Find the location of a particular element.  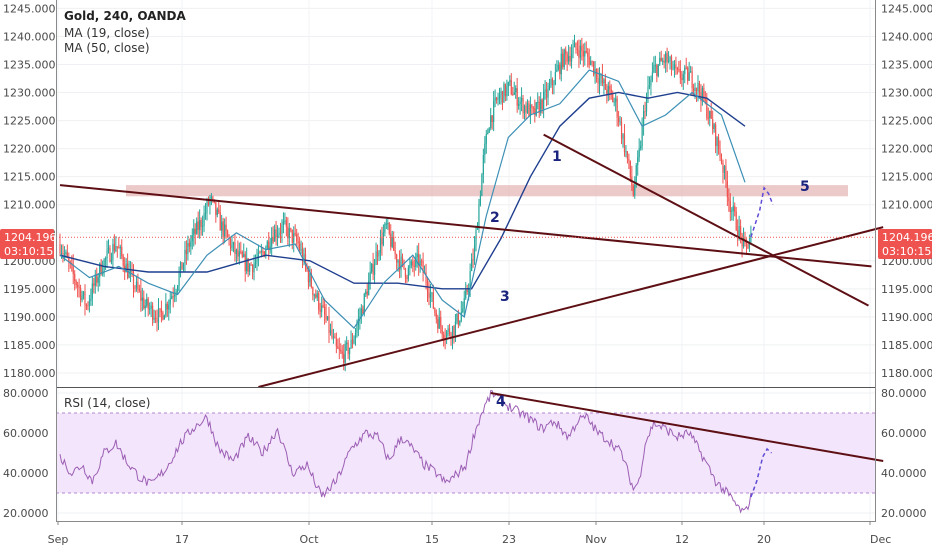

time-tick-label: Oct is located at coordinates (309, 539).